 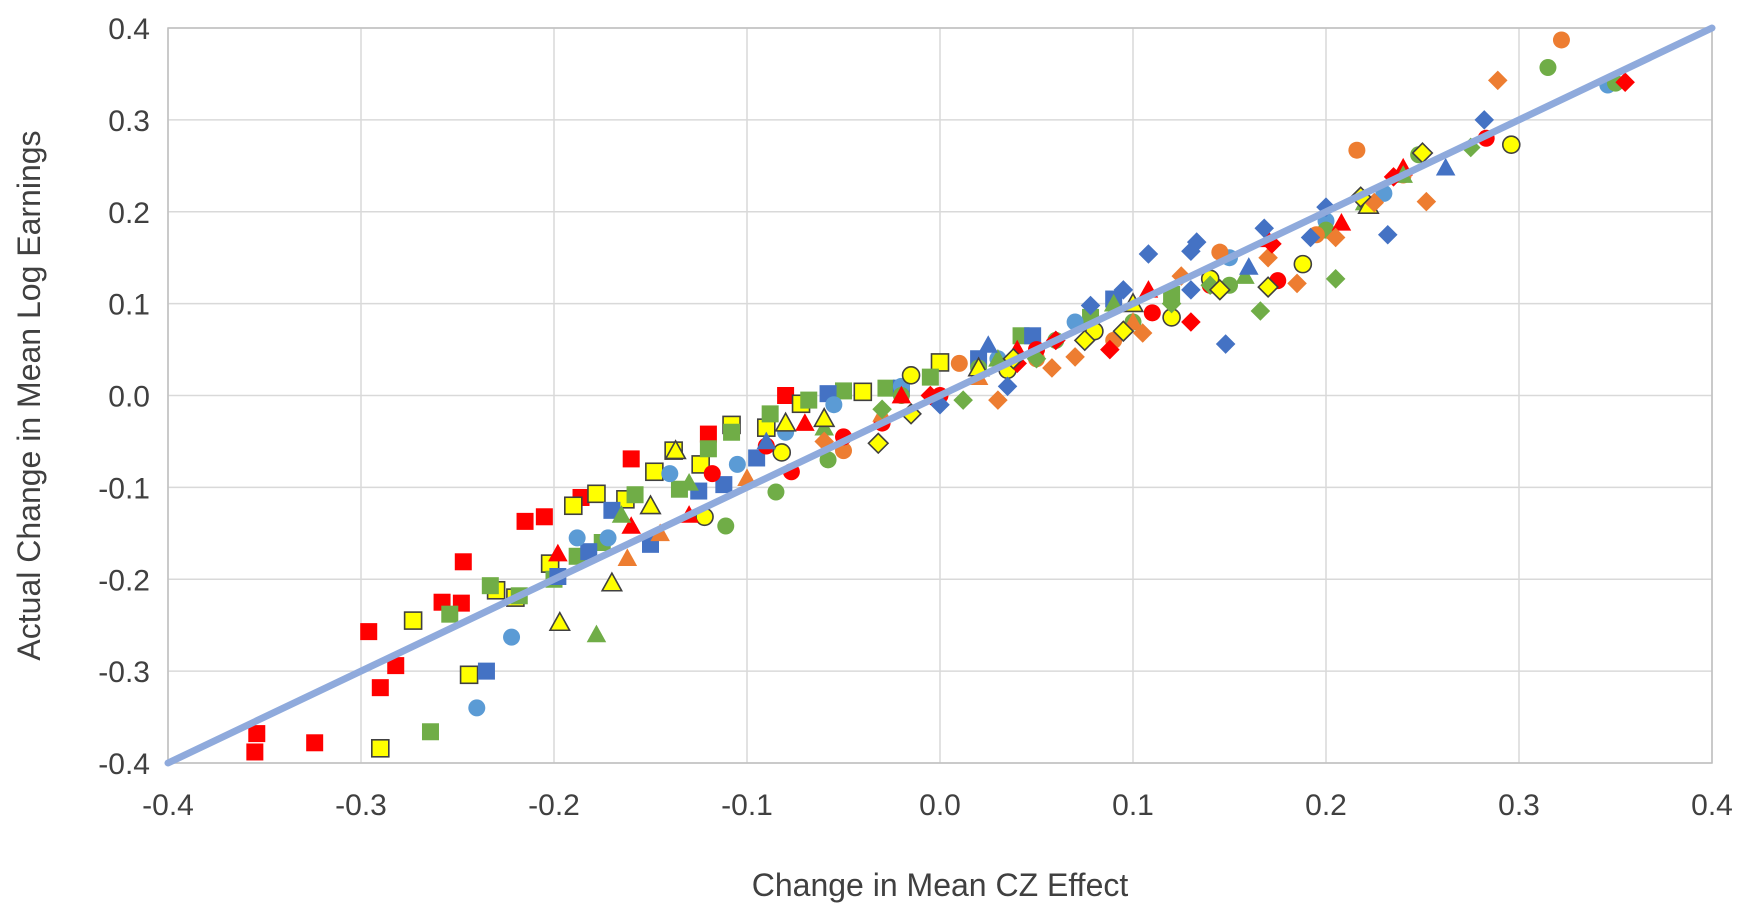 What do you see at coordinates (1133, 805) in the screenshot?
I see `x-tick-label: 0.1` at bounding box center [1133, 805].